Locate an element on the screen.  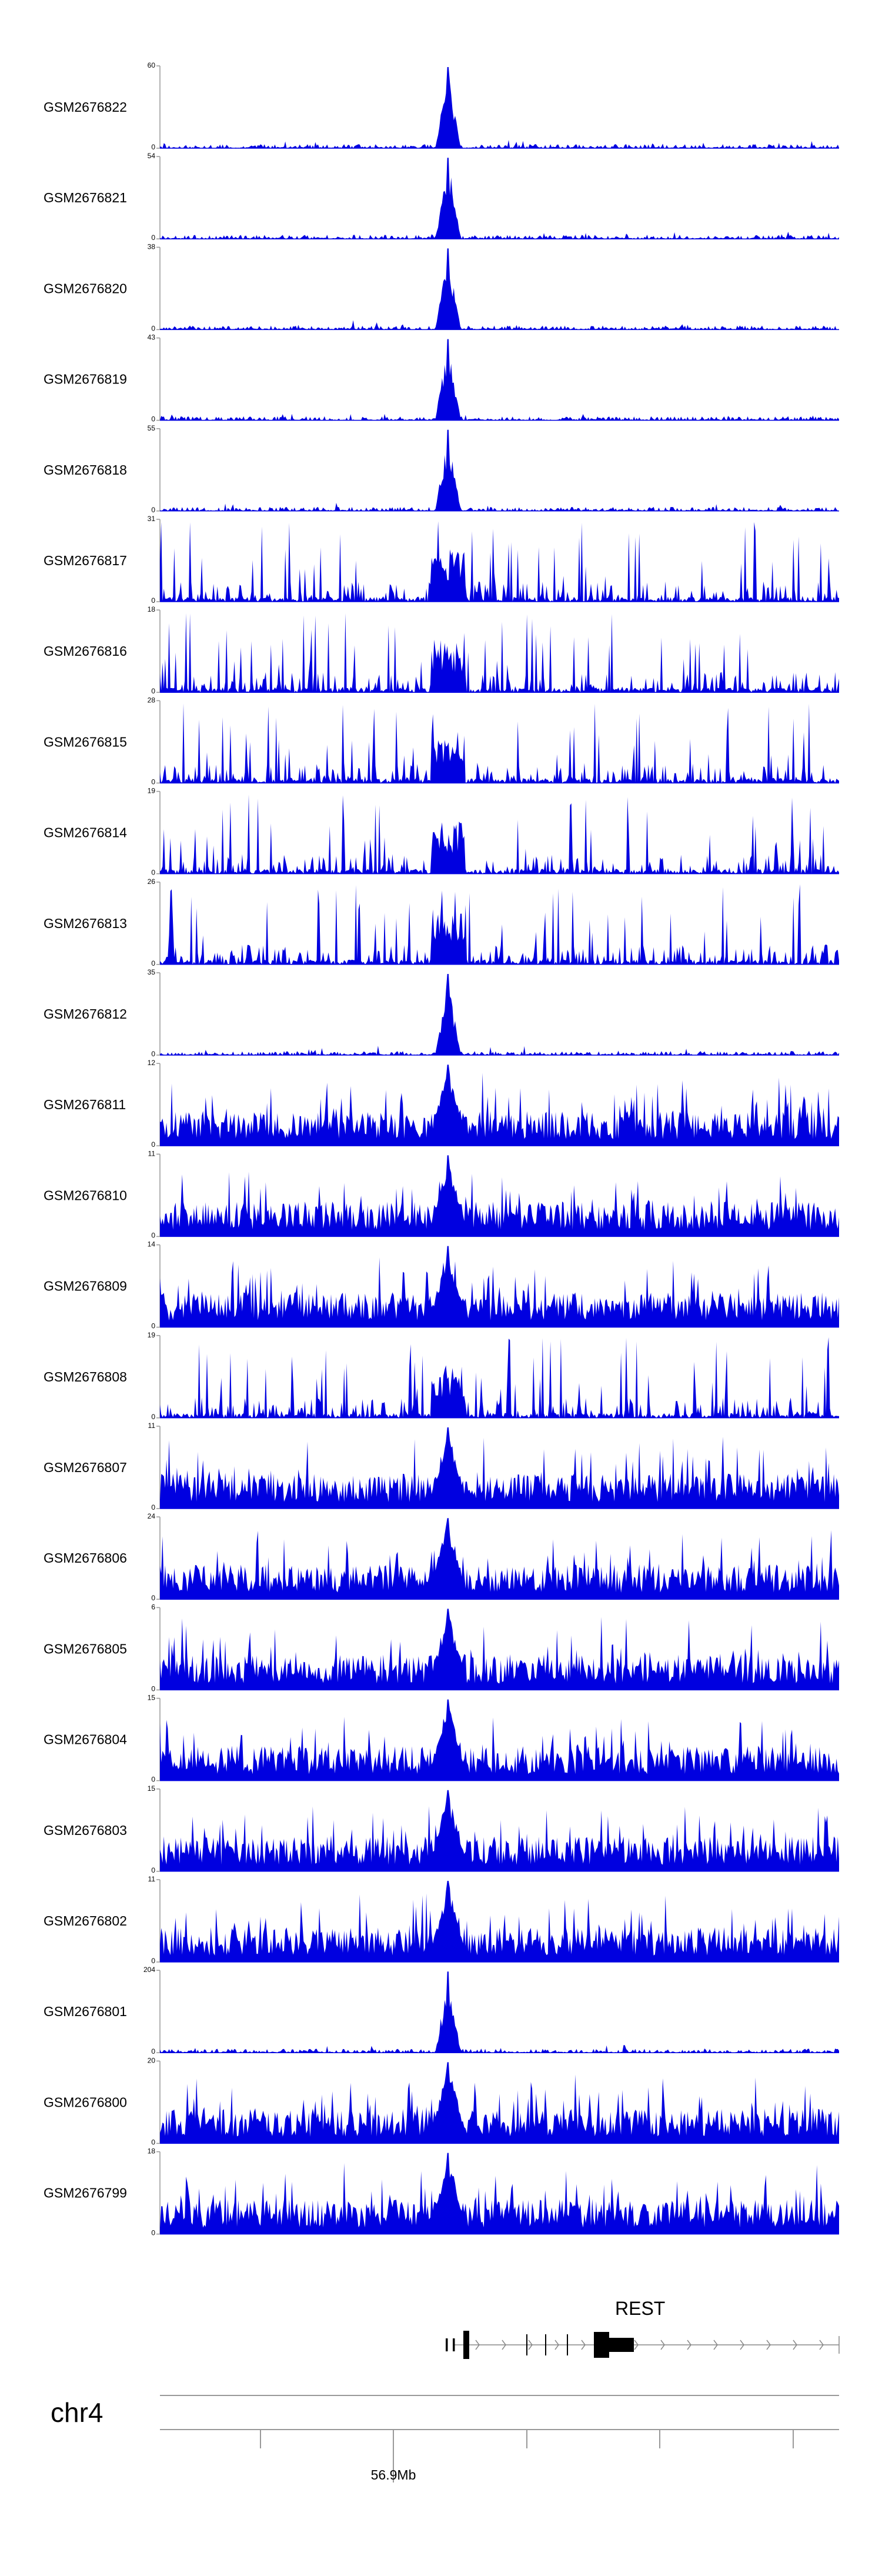
track-GSM2676808: GSM2676808 19 0 is located at coordinates (441, 1376).